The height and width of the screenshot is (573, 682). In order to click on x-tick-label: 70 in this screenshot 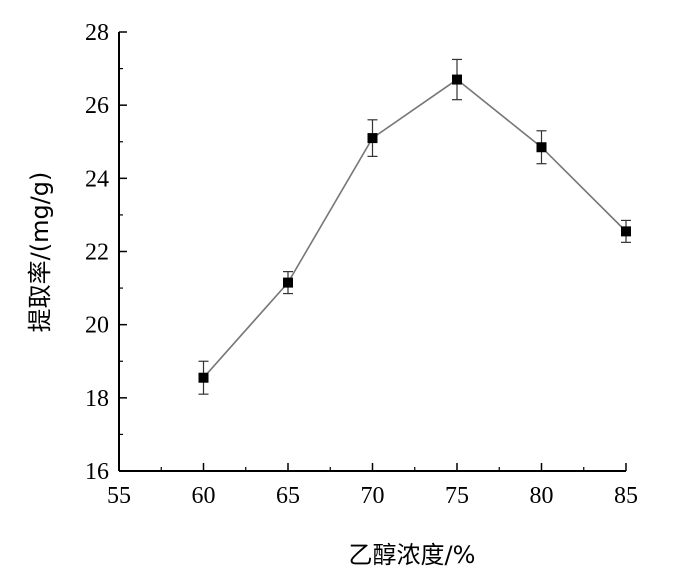, I will do `click(373, 496)`.